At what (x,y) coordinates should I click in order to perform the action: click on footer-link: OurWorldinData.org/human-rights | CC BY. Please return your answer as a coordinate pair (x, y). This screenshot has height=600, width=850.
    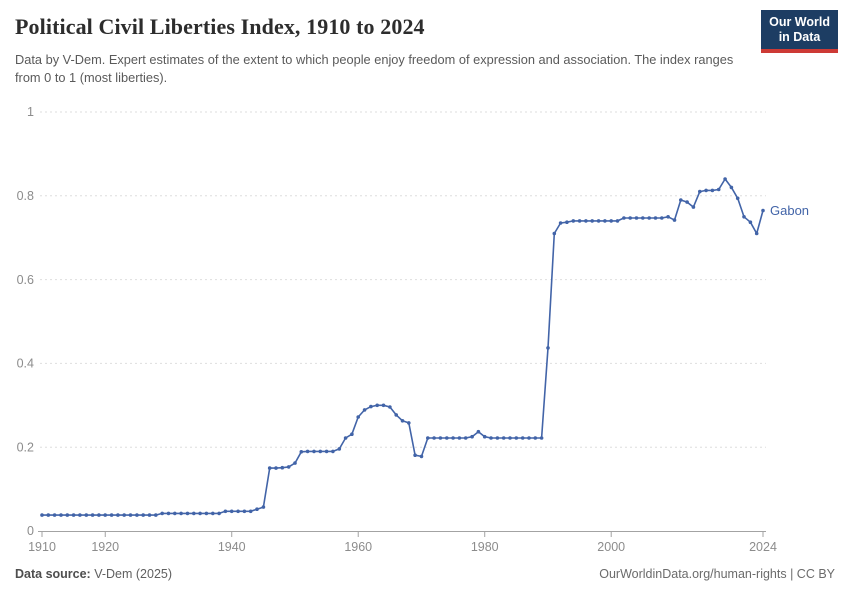
    Looking at the image, I should click on (717, 574).